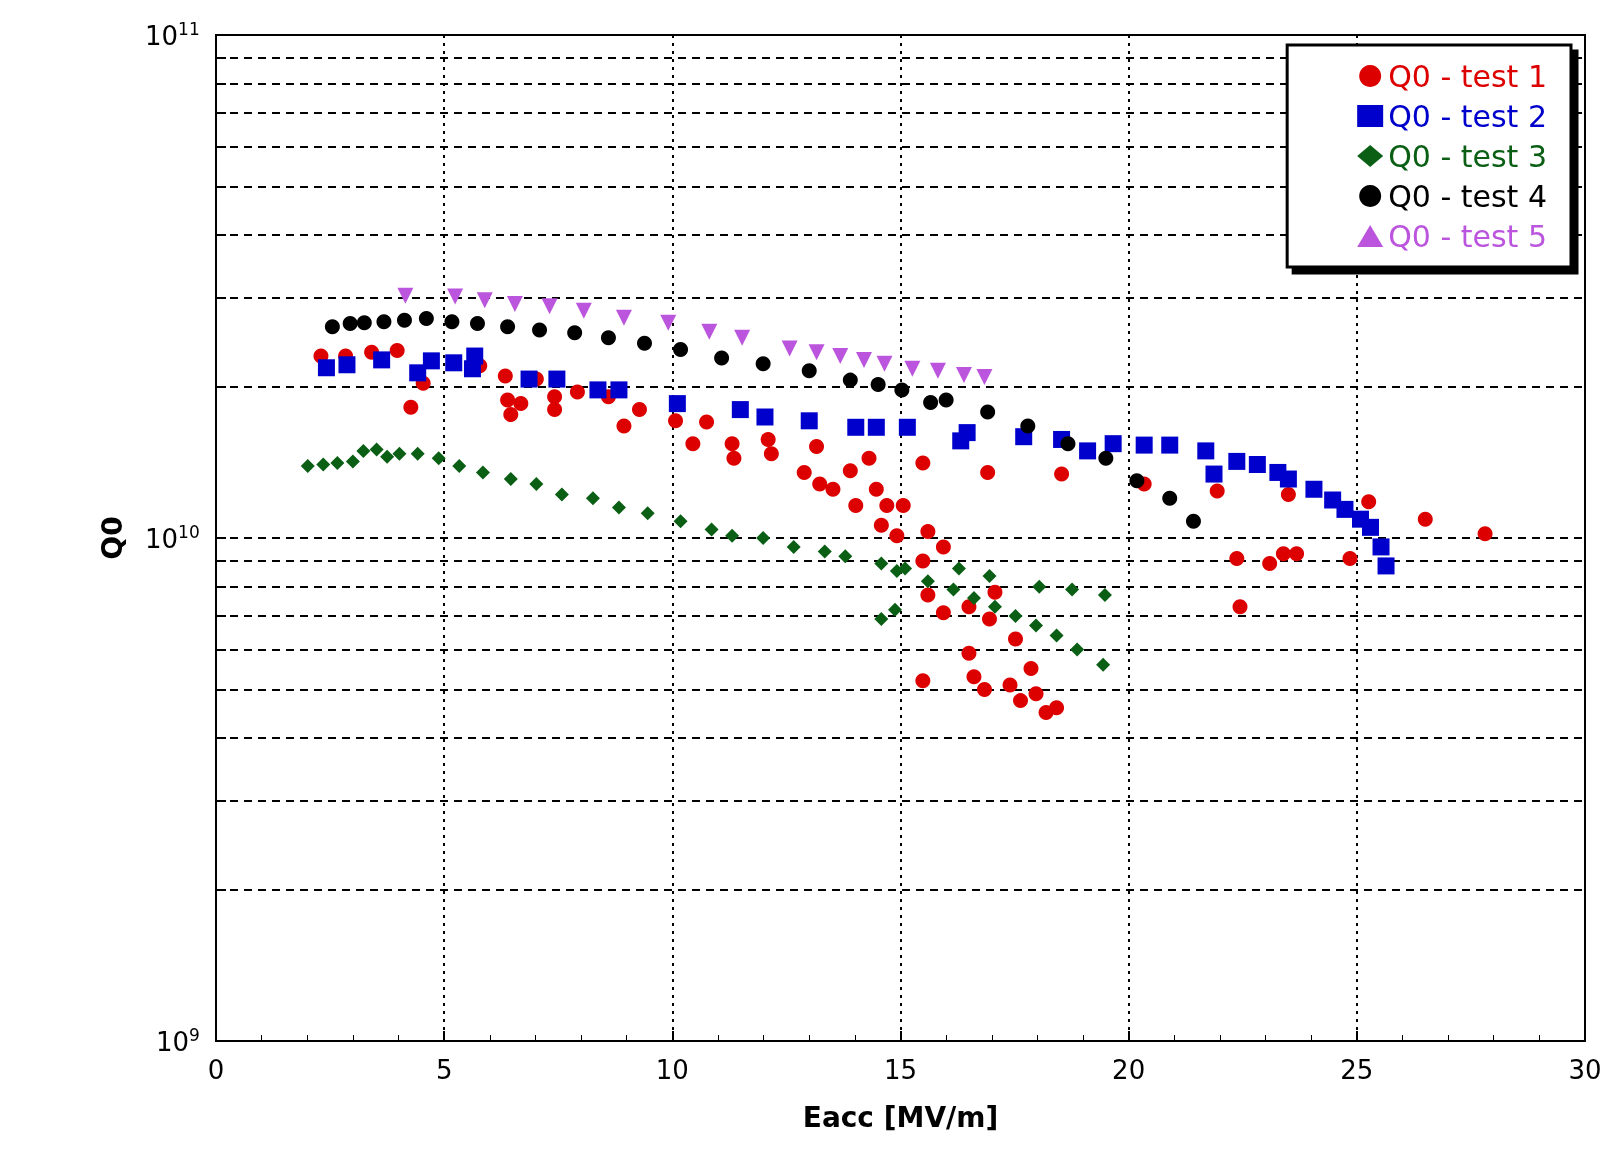  What do you see at coordinates (1468, 116) in the screenshot?
I see `legend-label: Q0 - test 2` at bounding box center [1468, 116].